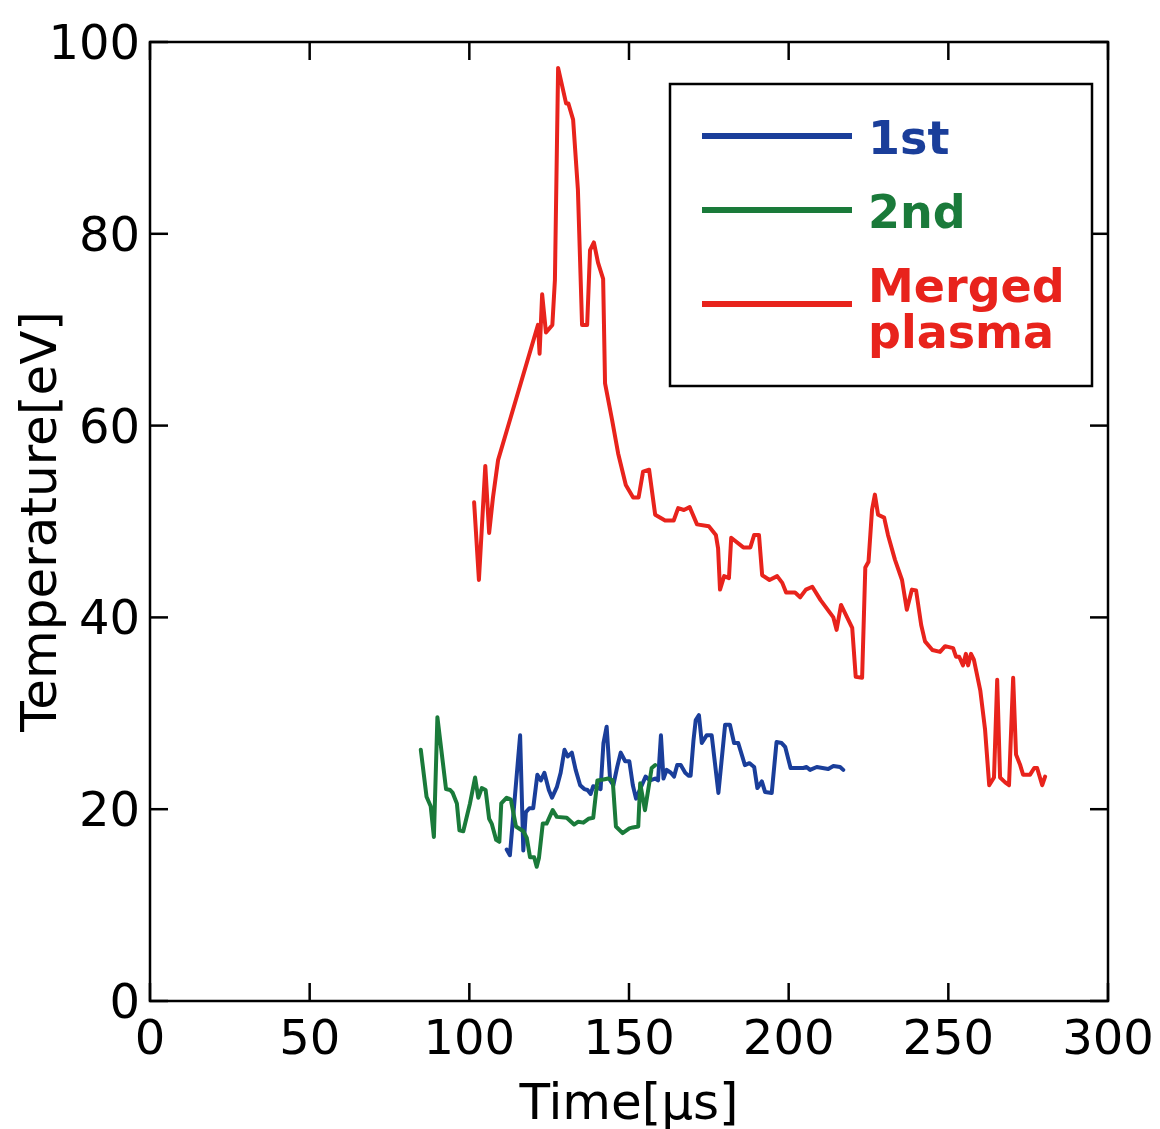 The width and height of the screenshot is (1160, 1129). I want to click on y-tick-label: 60, so click(109, 425).